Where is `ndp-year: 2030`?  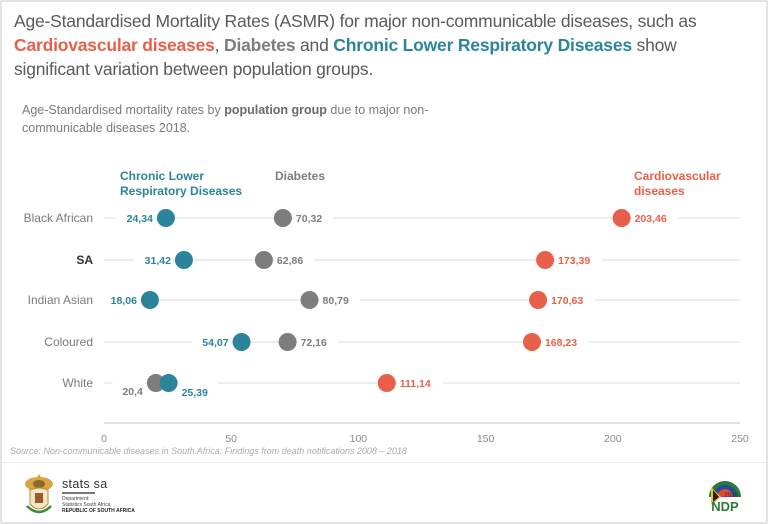 ndp-year: 2030 is located at coordinates (731, 496).